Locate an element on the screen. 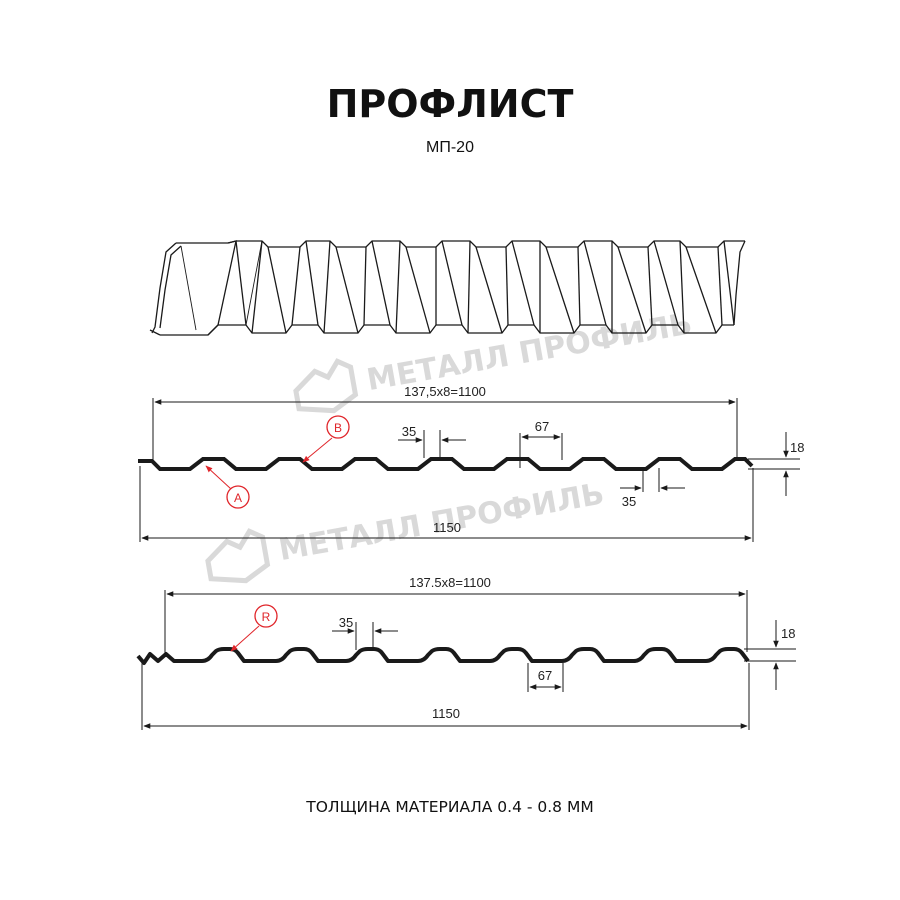  page-subtitle: МП-20 is located at coordinates (450, 147).